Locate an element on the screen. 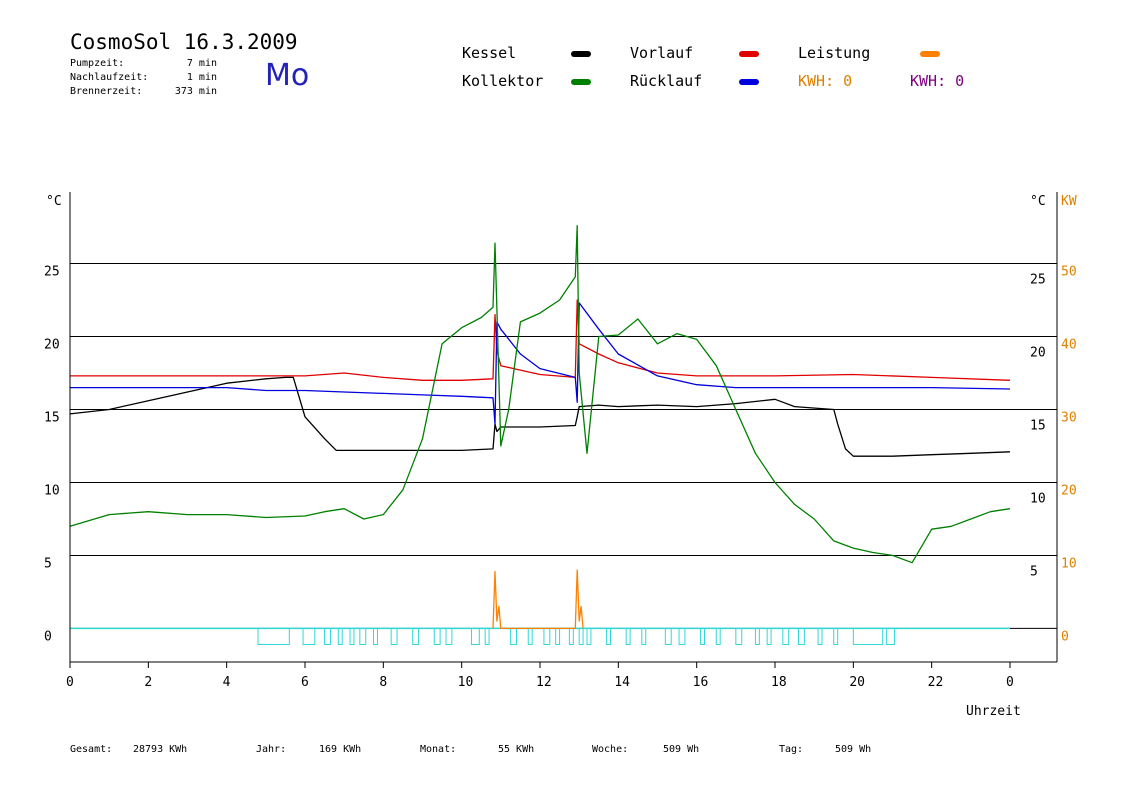 The width and height of the screenshot is (1148, 812). x-tick-label: 0 is located at coordinates (70, 682).